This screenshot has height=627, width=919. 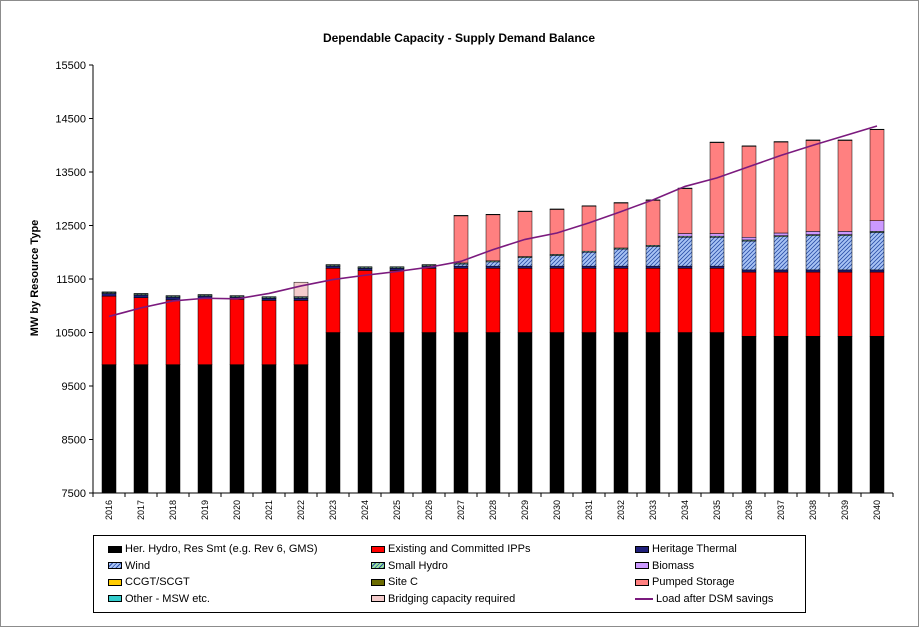 What do you see at coordinates (70, 66) in the screenshot?
I see `y-tick-label: 15500` at bounding box center [70, 66].